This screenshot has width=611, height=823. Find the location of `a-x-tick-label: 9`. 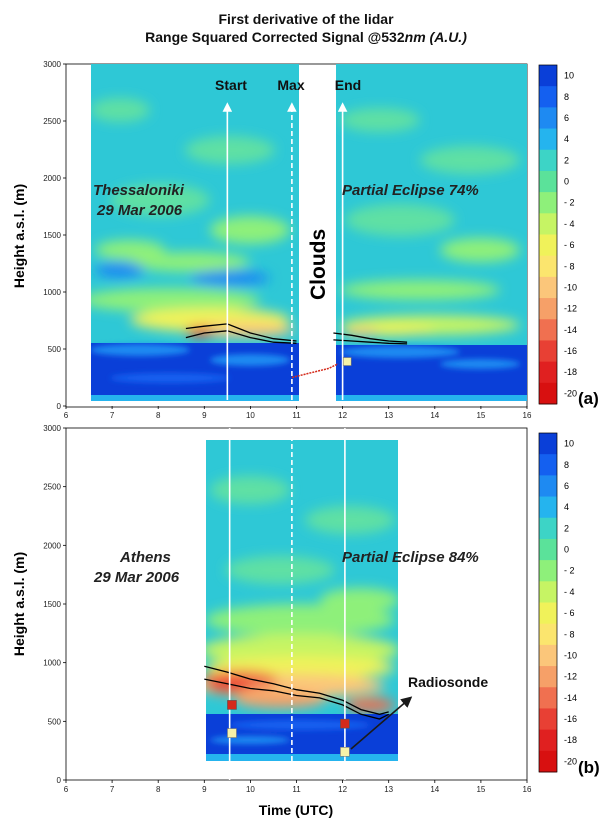

a-x-tick-label: 9 is located at coordinates (204, 415).